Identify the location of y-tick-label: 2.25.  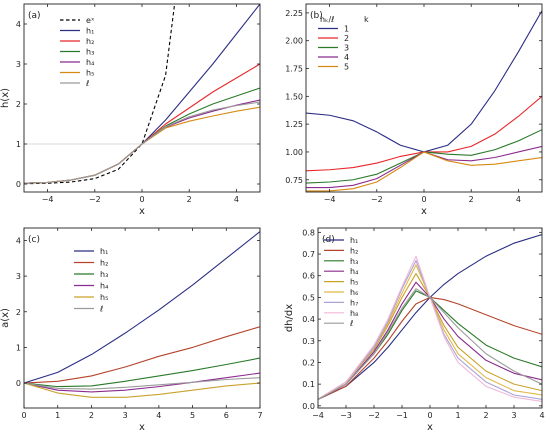
(294, 13).